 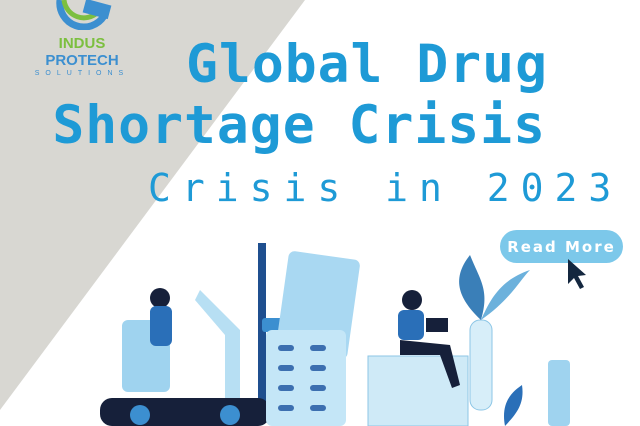 I want to click on company-logo: INDUS PROTECH SOLUTIONS, so click(x=82, y=38).